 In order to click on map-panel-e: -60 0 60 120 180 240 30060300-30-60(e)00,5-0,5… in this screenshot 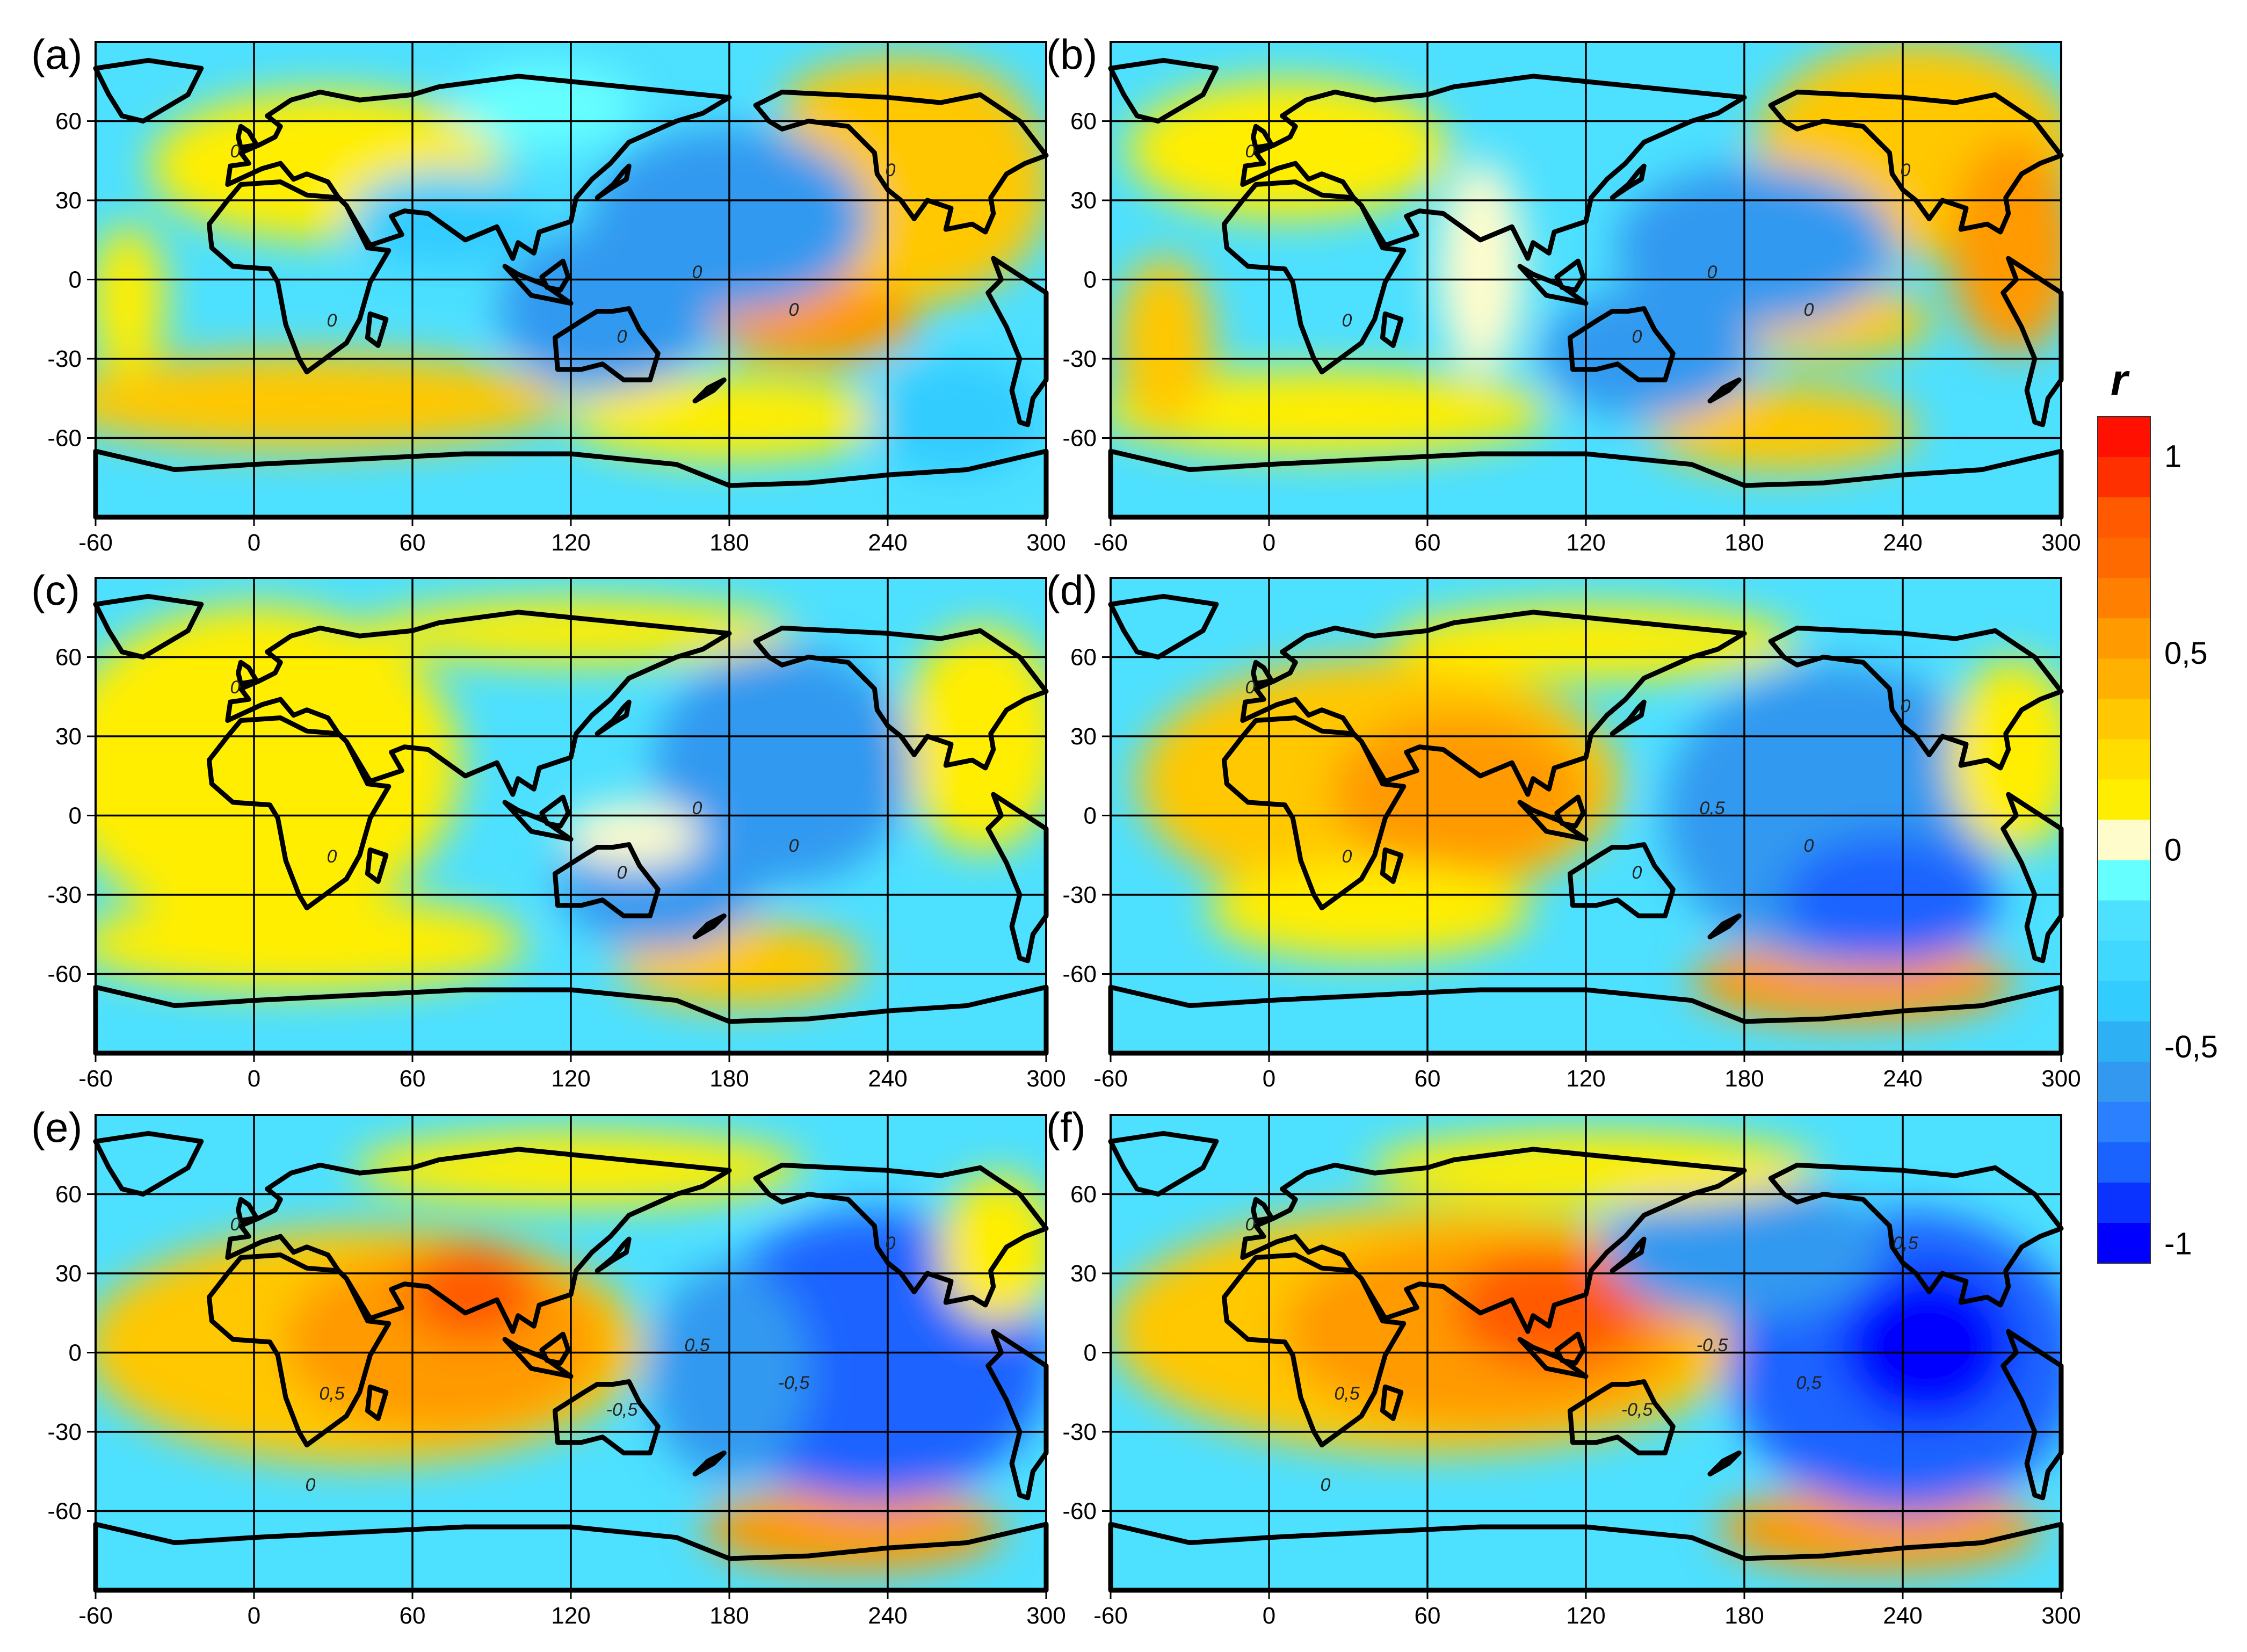, I will do `click(548, 1366)`.